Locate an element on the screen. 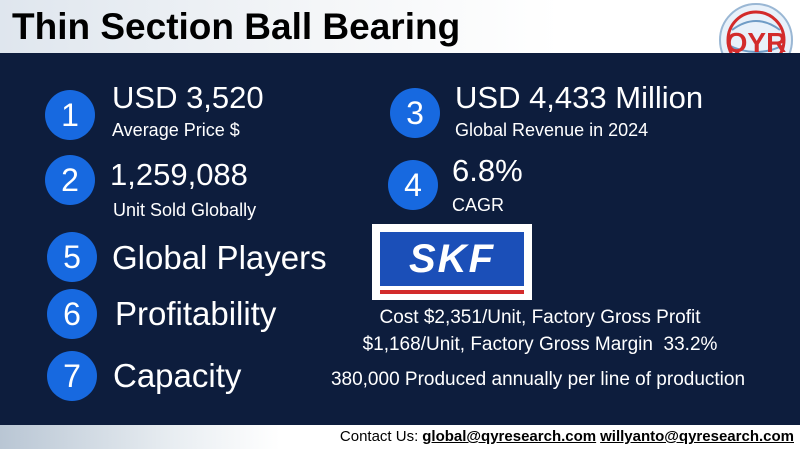  section-title: Capacity is located at coordinates (177, 375).